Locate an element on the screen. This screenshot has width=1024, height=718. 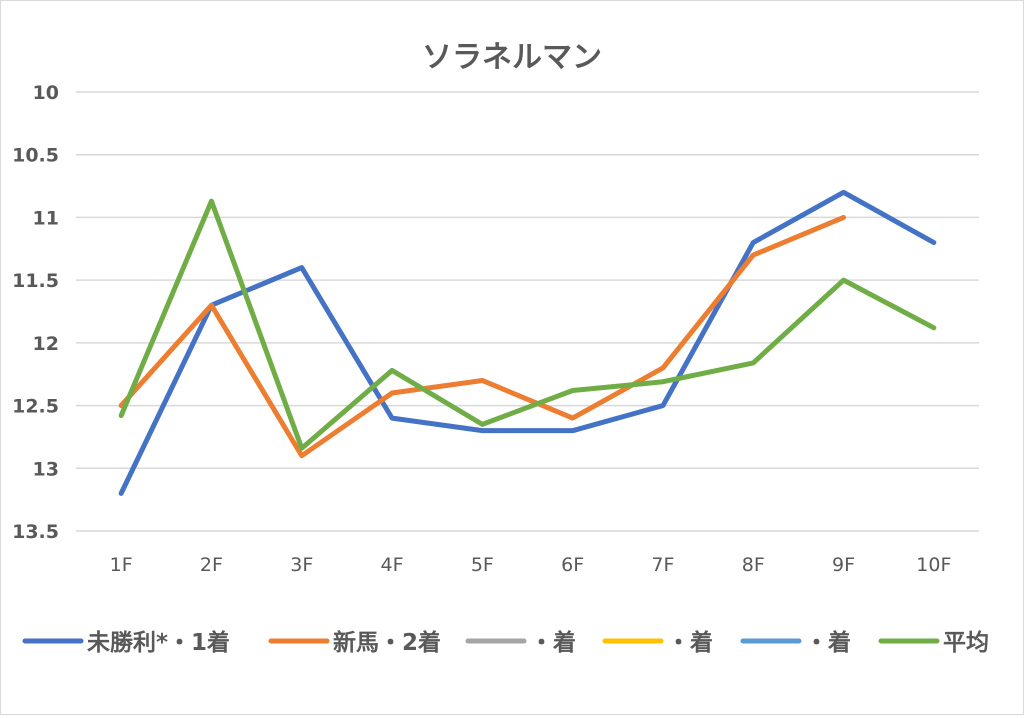
y-tick-label: 11 is located at coordinates (46, 218).